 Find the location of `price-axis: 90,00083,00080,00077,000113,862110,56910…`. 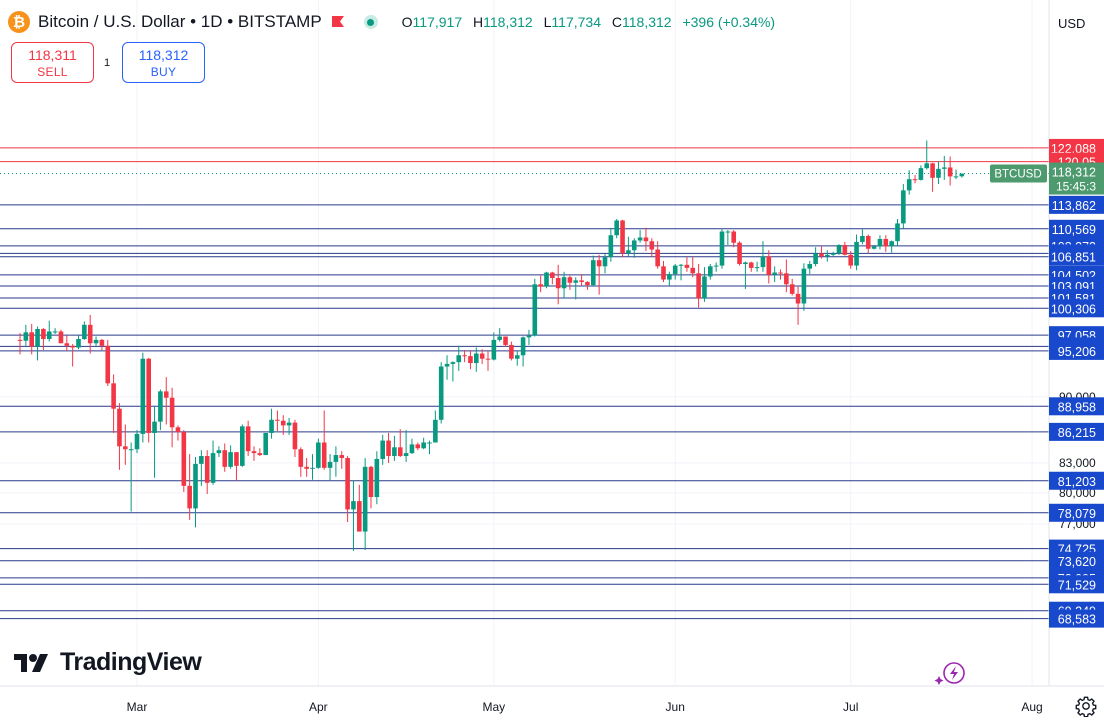

price-axis: 90,00083,00080,00077,000113,862110,56910… is located at coordinates (1047, 383).